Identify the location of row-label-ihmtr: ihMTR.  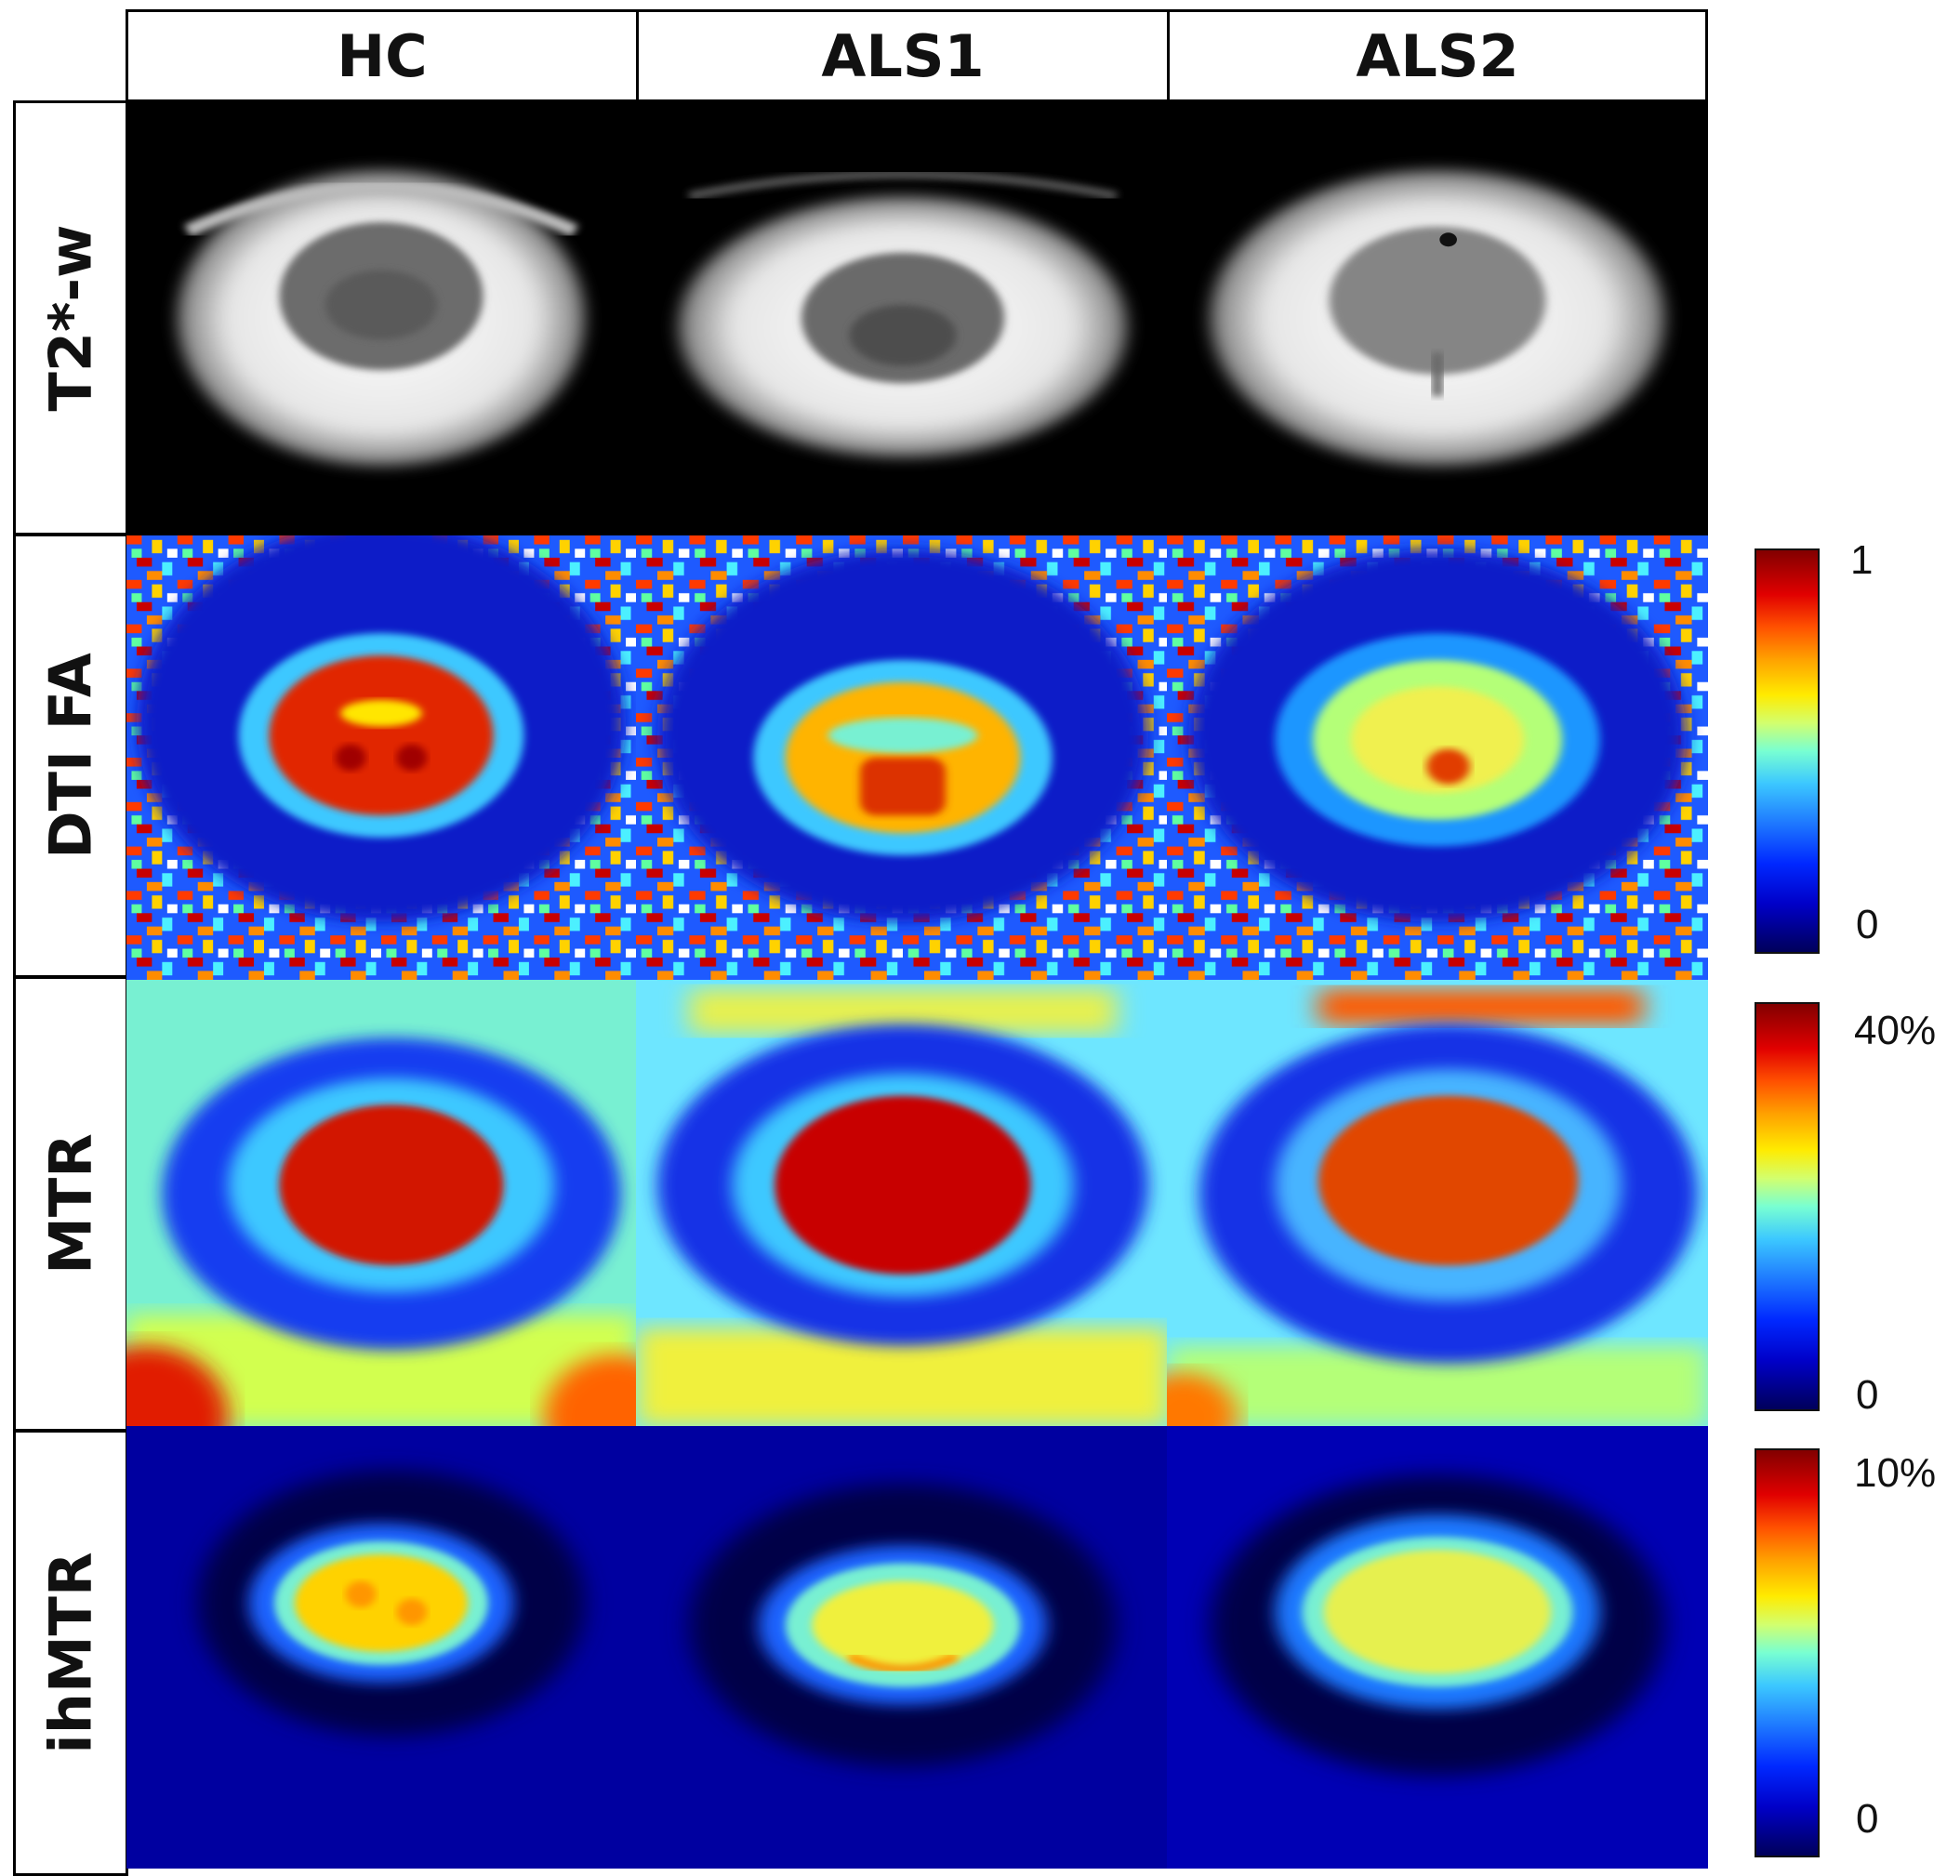
(70, 1653).